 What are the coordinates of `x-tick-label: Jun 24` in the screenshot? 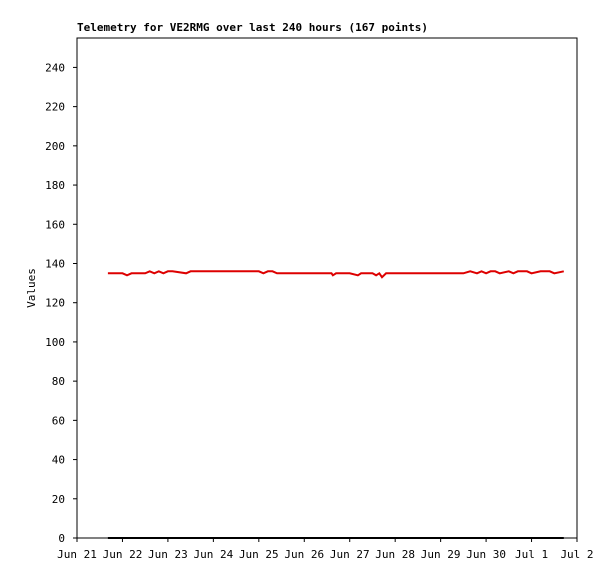 It's located at (213, 554).